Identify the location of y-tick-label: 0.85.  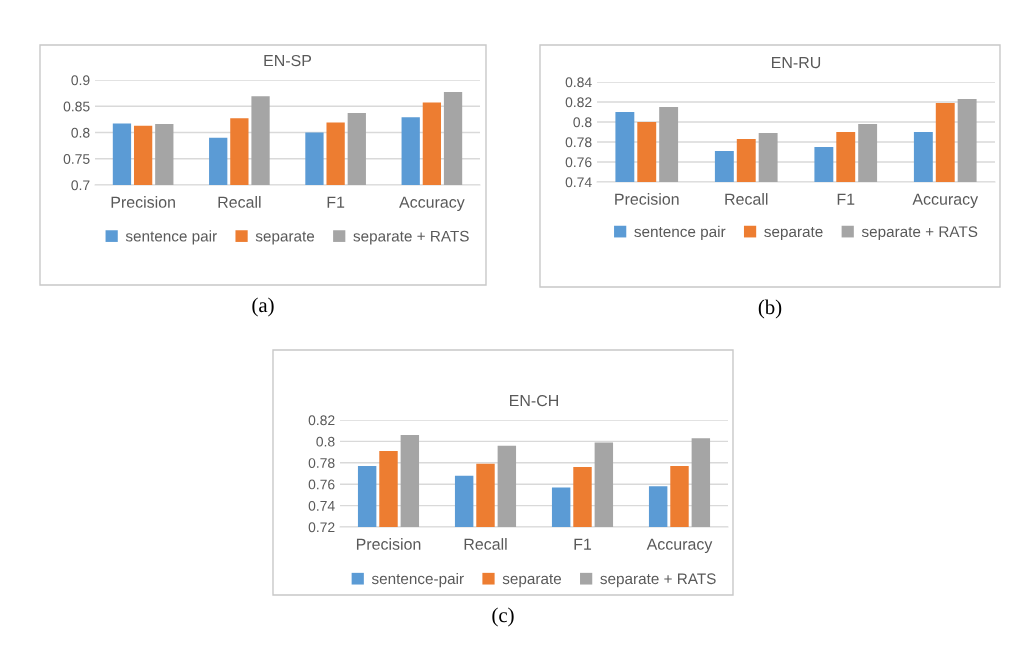
(76, 106).